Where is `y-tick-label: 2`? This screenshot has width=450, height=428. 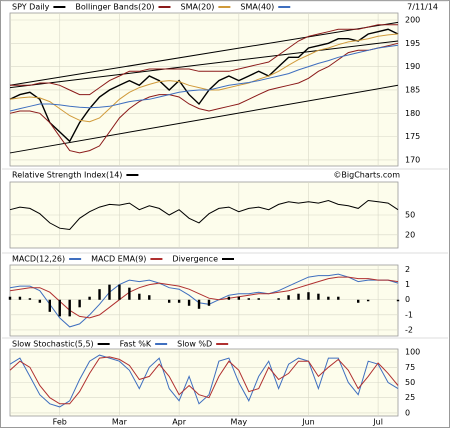 y-tick-label: 2 is located at coordinates (407, 269).